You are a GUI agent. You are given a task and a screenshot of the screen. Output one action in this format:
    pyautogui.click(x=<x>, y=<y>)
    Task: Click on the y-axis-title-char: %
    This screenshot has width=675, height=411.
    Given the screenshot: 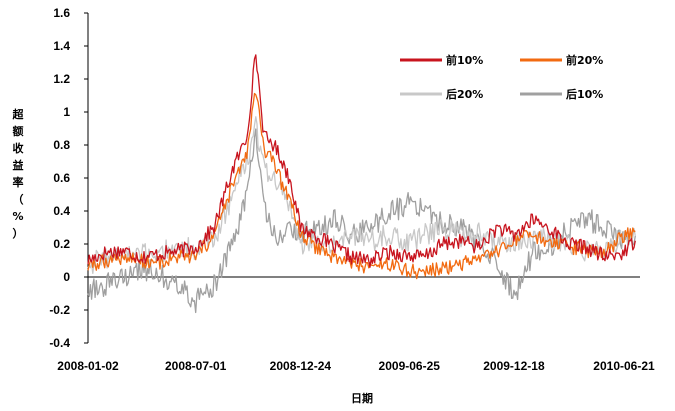 What is the action you would take?
    pyautogui.click(x=17, y=216)
    